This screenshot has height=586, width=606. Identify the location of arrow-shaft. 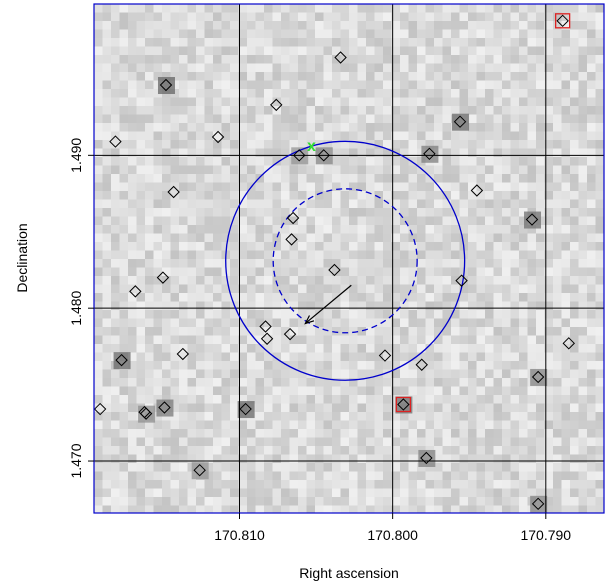
(328, 304).